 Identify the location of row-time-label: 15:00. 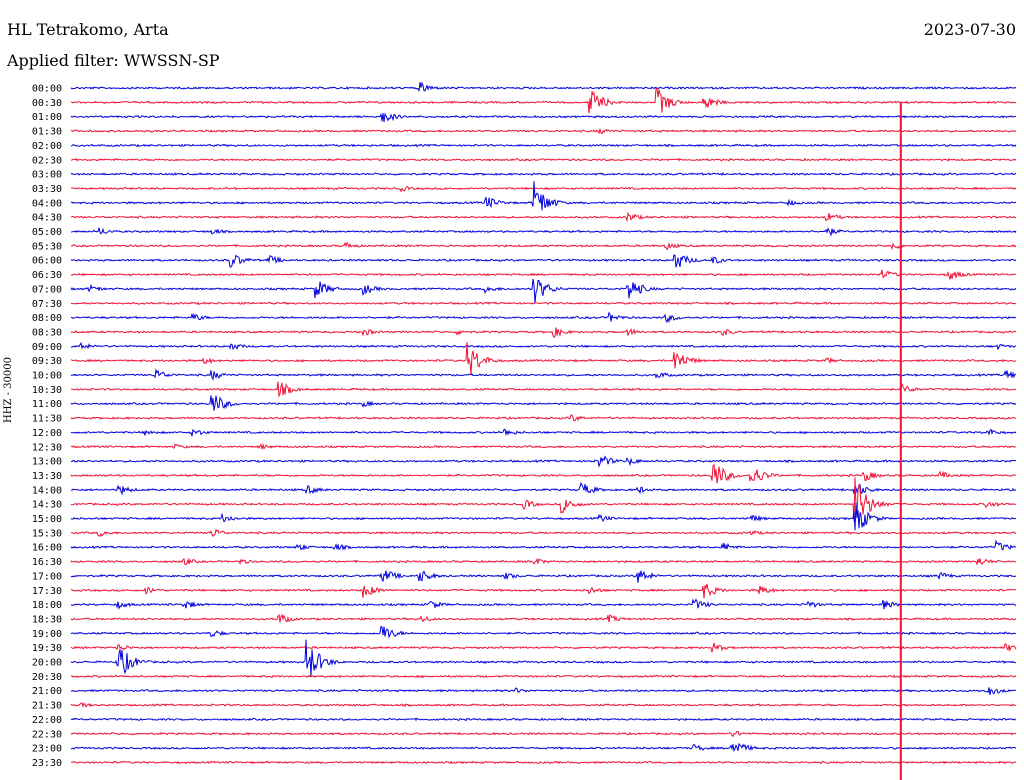
(47, 519).